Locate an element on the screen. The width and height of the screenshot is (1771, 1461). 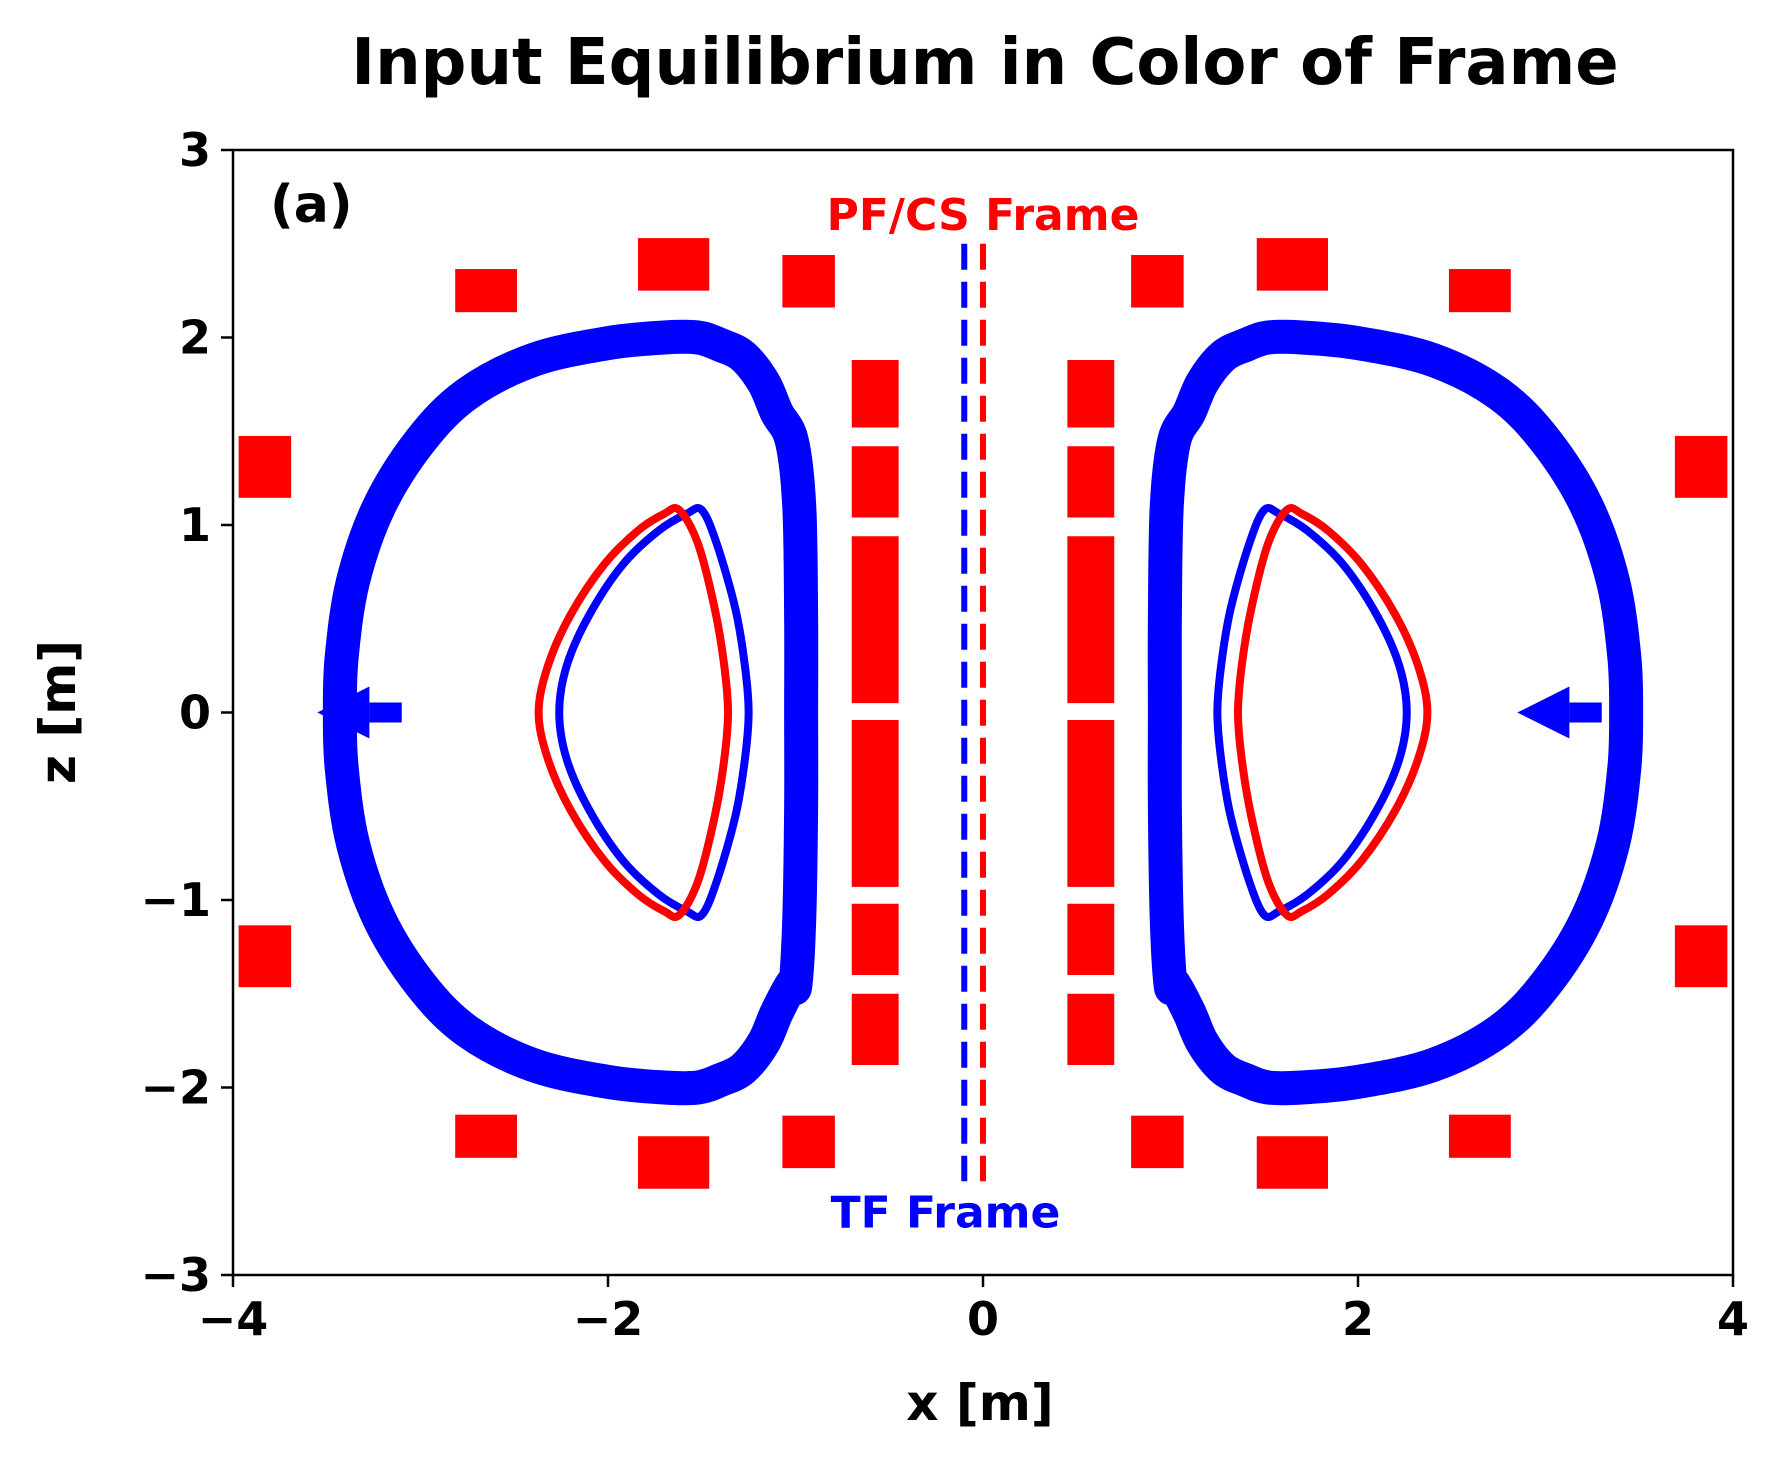
pf-cs-frame-label: PF/CS Frame is located at coordinates (983, 215).